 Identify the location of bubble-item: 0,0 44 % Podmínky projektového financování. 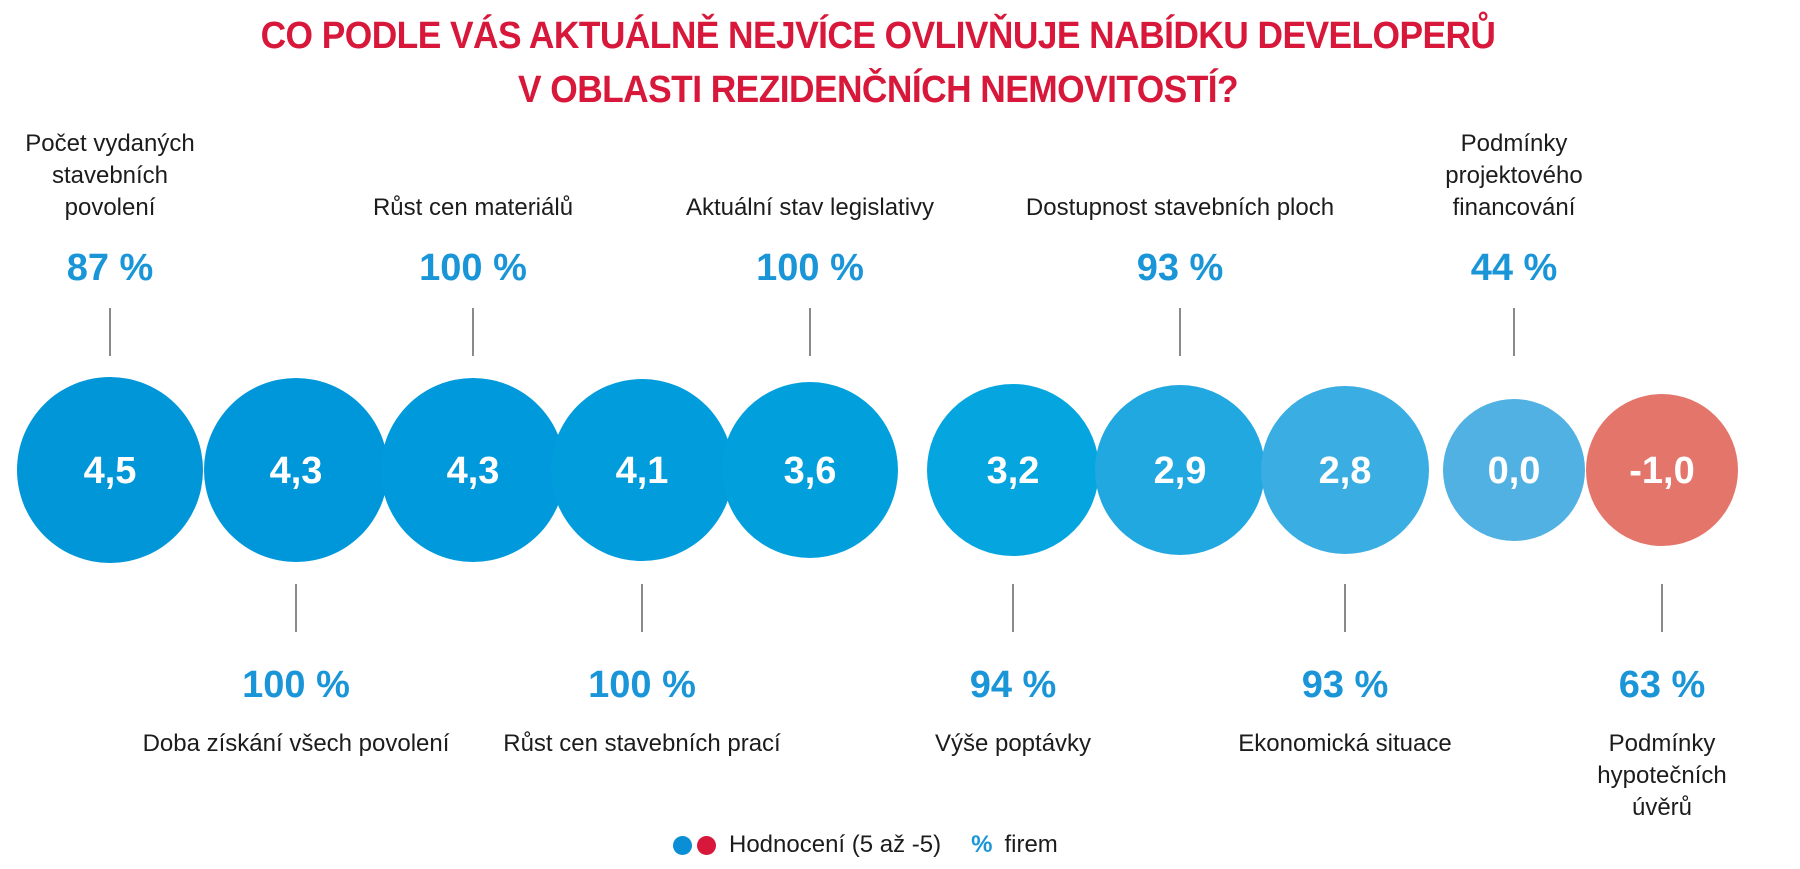
(1514, 335).